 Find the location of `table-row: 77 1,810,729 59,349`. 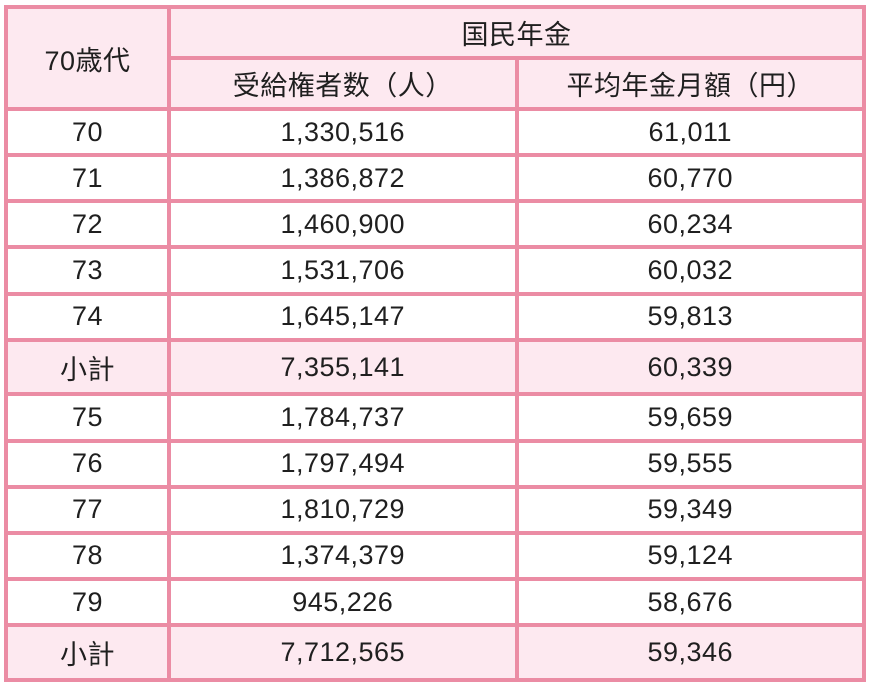

table-row: 77 1,810,729 59,349 is located at coordinates (434, 509).